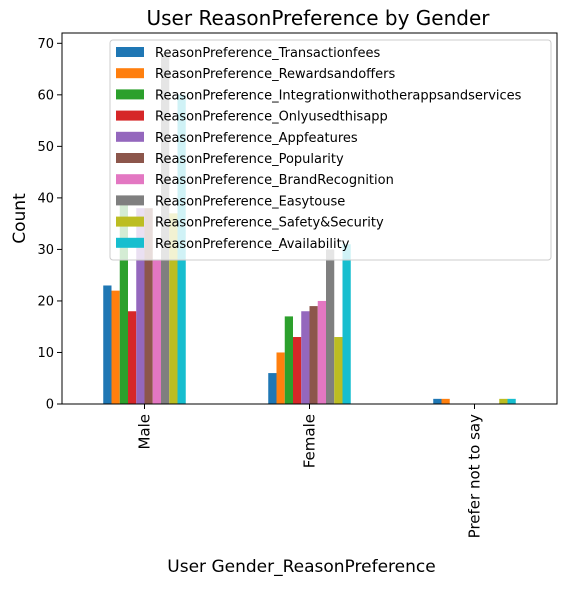 The width and height of the screenshot is (567, 592). What do you see at coordinates (249, 159) in the screenshot?
I see `legend-label: ReasonPreference_Popularity` at bounding box center [249, 159].